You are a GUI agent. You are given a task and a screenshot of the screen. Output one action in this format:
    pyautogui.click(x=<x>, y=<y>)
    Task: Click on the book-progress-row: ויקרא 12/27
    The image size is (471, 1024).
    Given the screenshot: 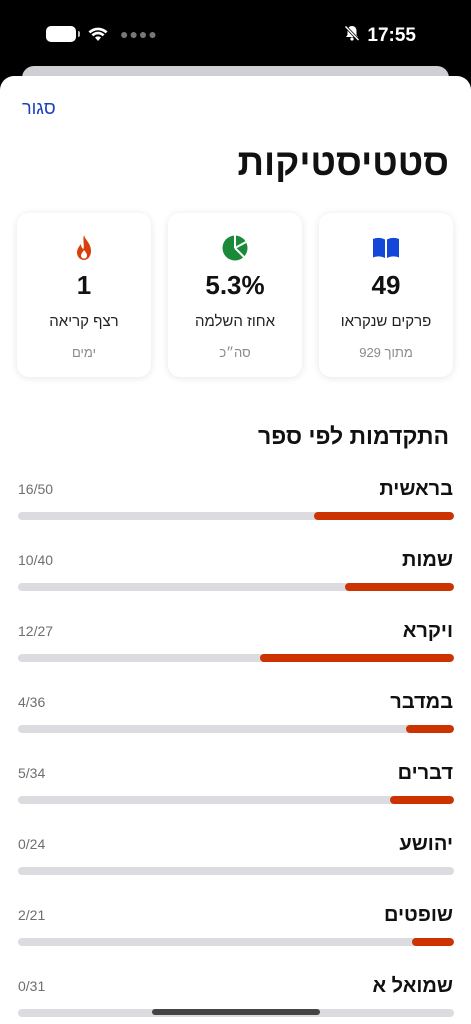 What is the action you would take?
    pyautogui.click(x=235, y=653)
    